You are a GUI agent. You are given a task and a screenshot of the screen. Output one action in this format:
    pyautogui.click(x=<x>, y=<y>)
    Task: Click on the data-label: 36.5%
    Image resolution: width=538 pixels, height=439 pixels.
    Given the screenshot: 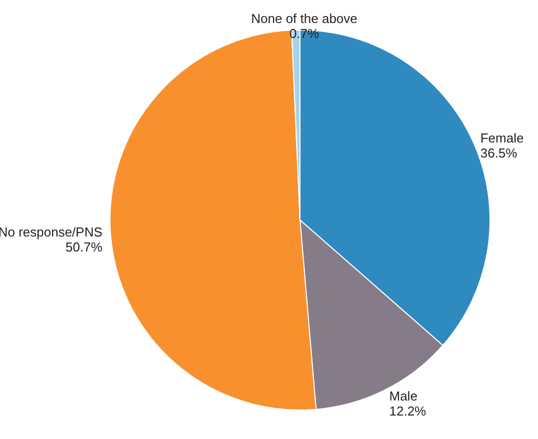 What is the action you would take?
    pyautogui.click(x=499, y=152)
    